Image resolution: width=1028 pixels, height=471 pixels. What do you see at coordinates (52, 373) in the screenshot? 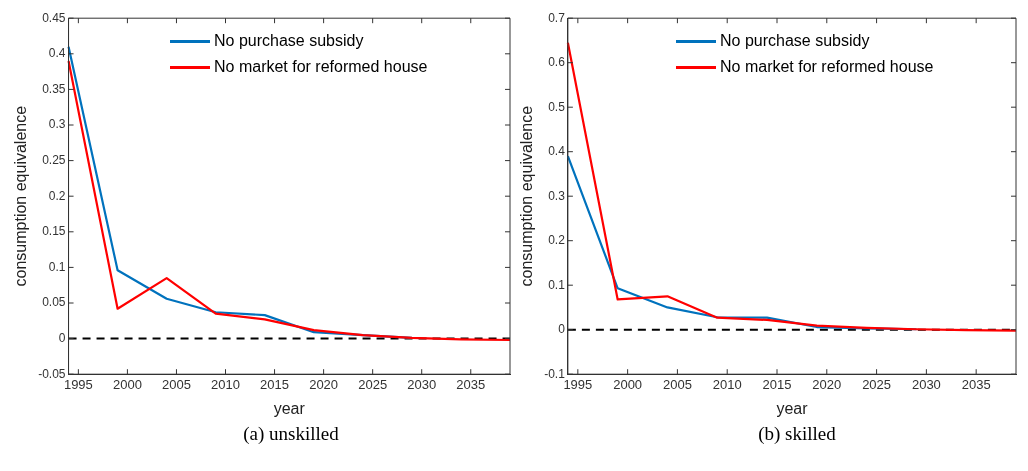
I see `y-tick-label: -0.05` at bounding box center [52, 373].